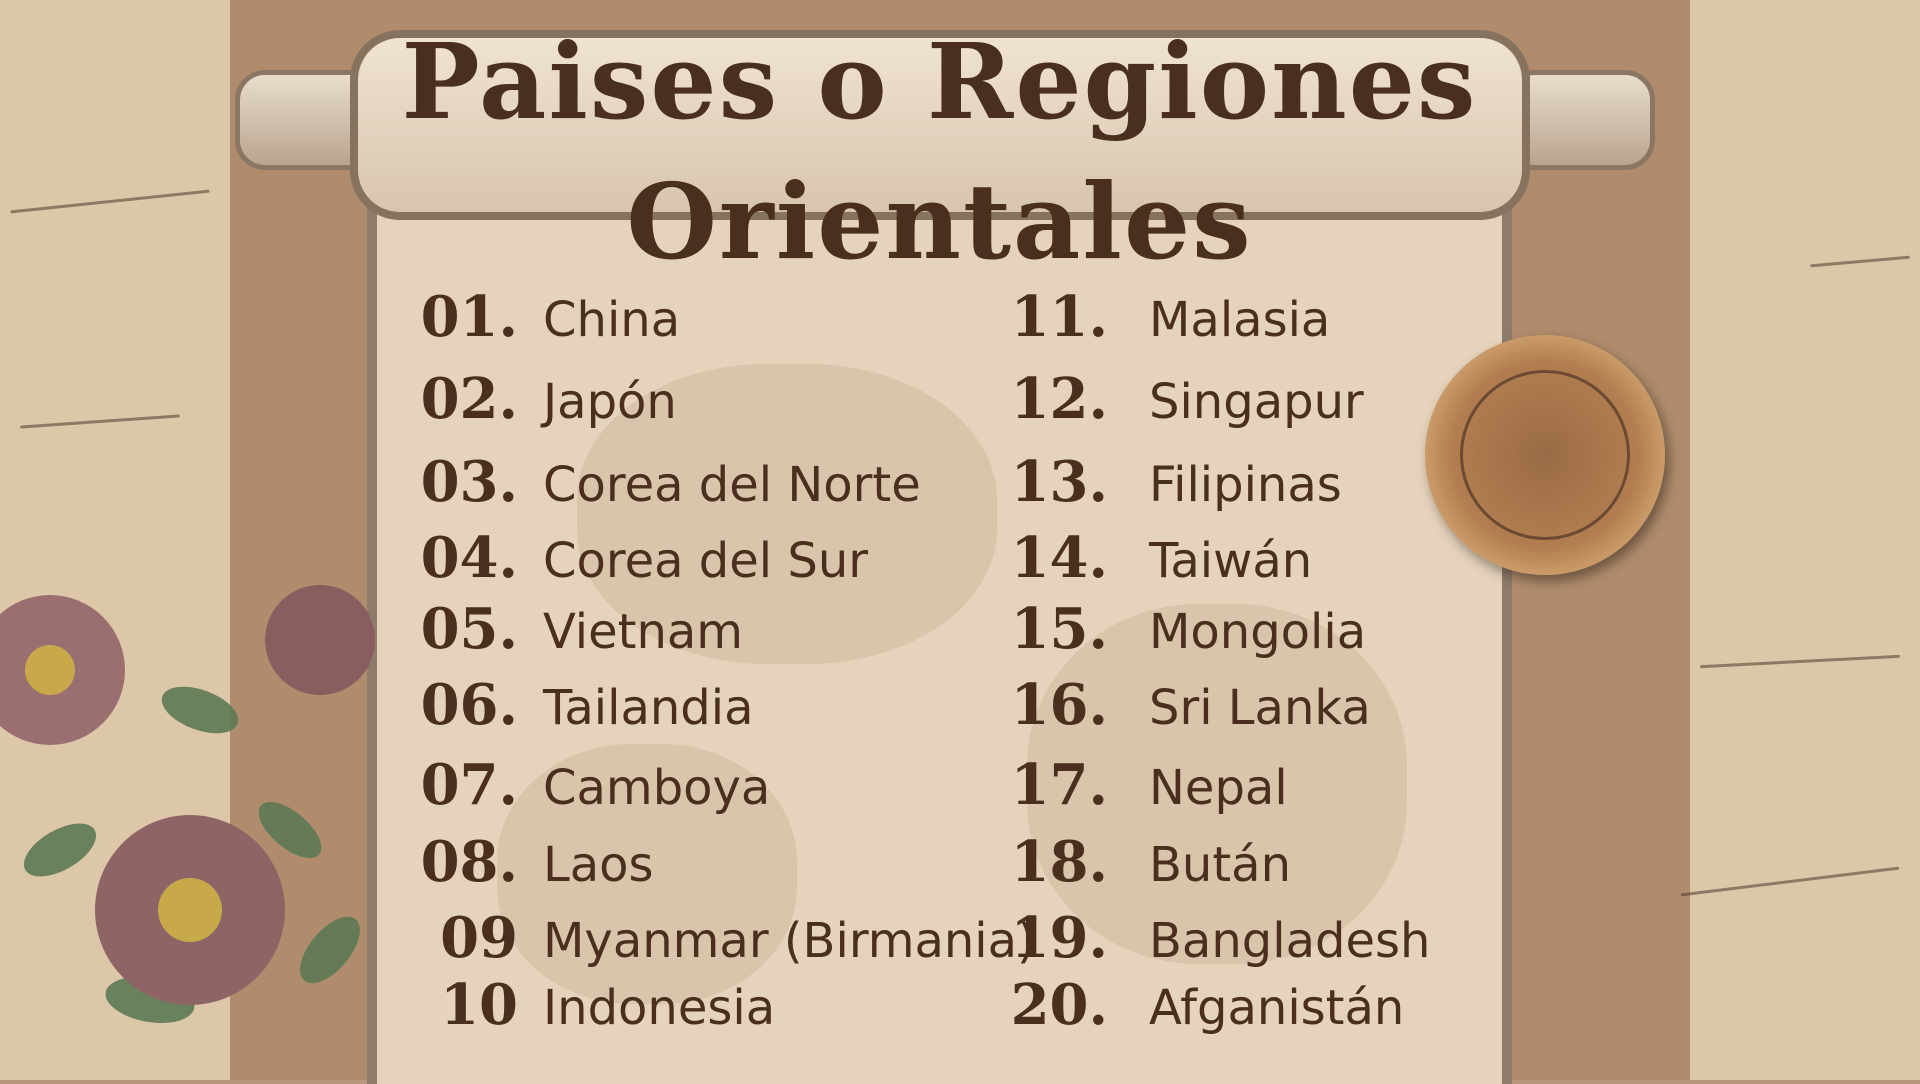  What do you see at coordinates (1580, 120) in the screenshot?
I see `scroll-rod-right` at bounding box center [1580, 120].